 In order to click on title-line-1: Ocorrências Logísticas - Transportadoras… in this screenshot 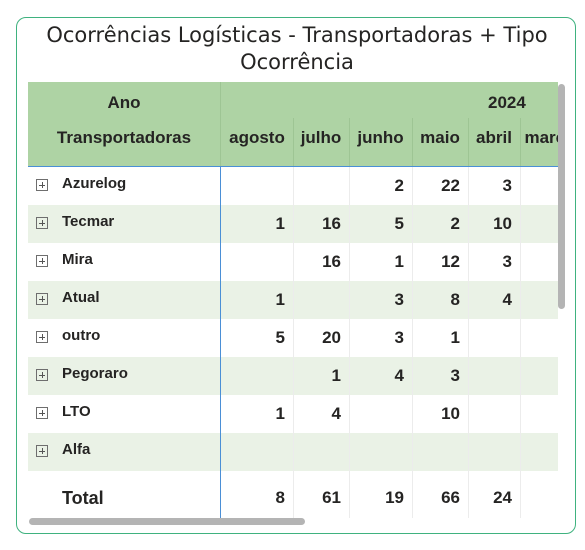, I will do `click(297, 35)`.